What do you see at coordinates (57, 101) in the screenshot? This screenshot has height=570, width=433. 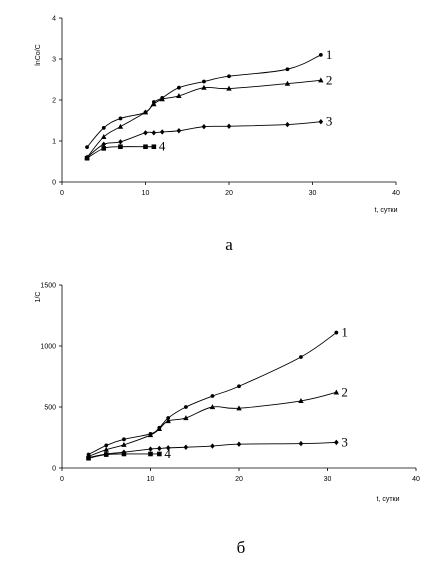 I see `y-ticks: 0 1 2 3 4` at bounding box center [57, 101].